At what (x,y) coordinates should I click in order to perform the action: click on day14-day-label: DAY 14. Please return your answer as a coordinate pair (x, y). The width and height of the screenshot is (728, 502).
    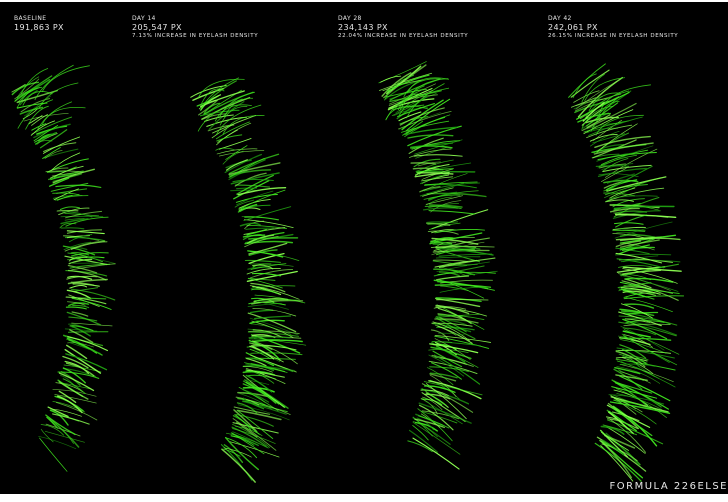
    Looking at the image, I should click on (144, 18).